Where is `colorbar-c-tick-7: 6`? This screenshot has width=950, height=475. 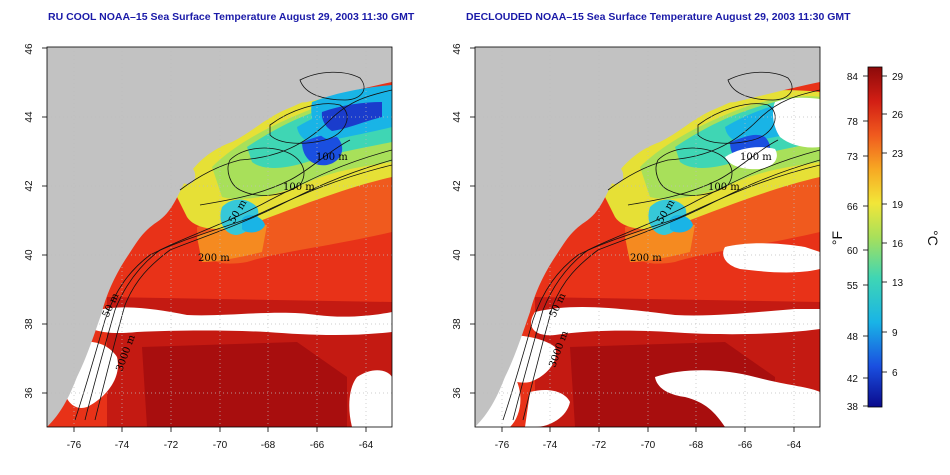
colorbar-c-tick-7: 6 is located at coordinates (895, 373).